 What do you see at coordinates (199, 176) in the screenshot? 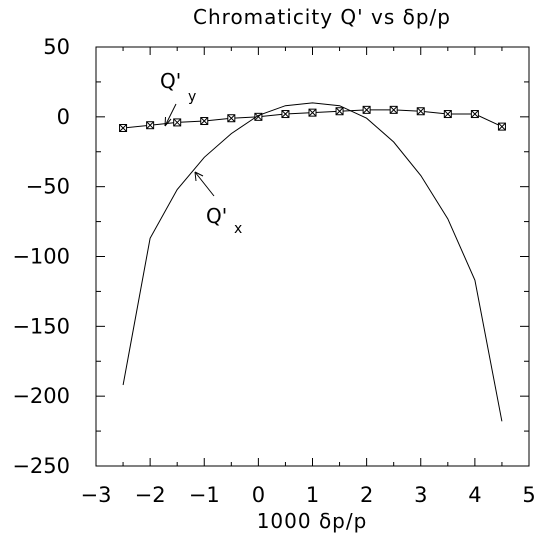
I see `annotation-qx-arrowhead` at bounding box center [199, 176].